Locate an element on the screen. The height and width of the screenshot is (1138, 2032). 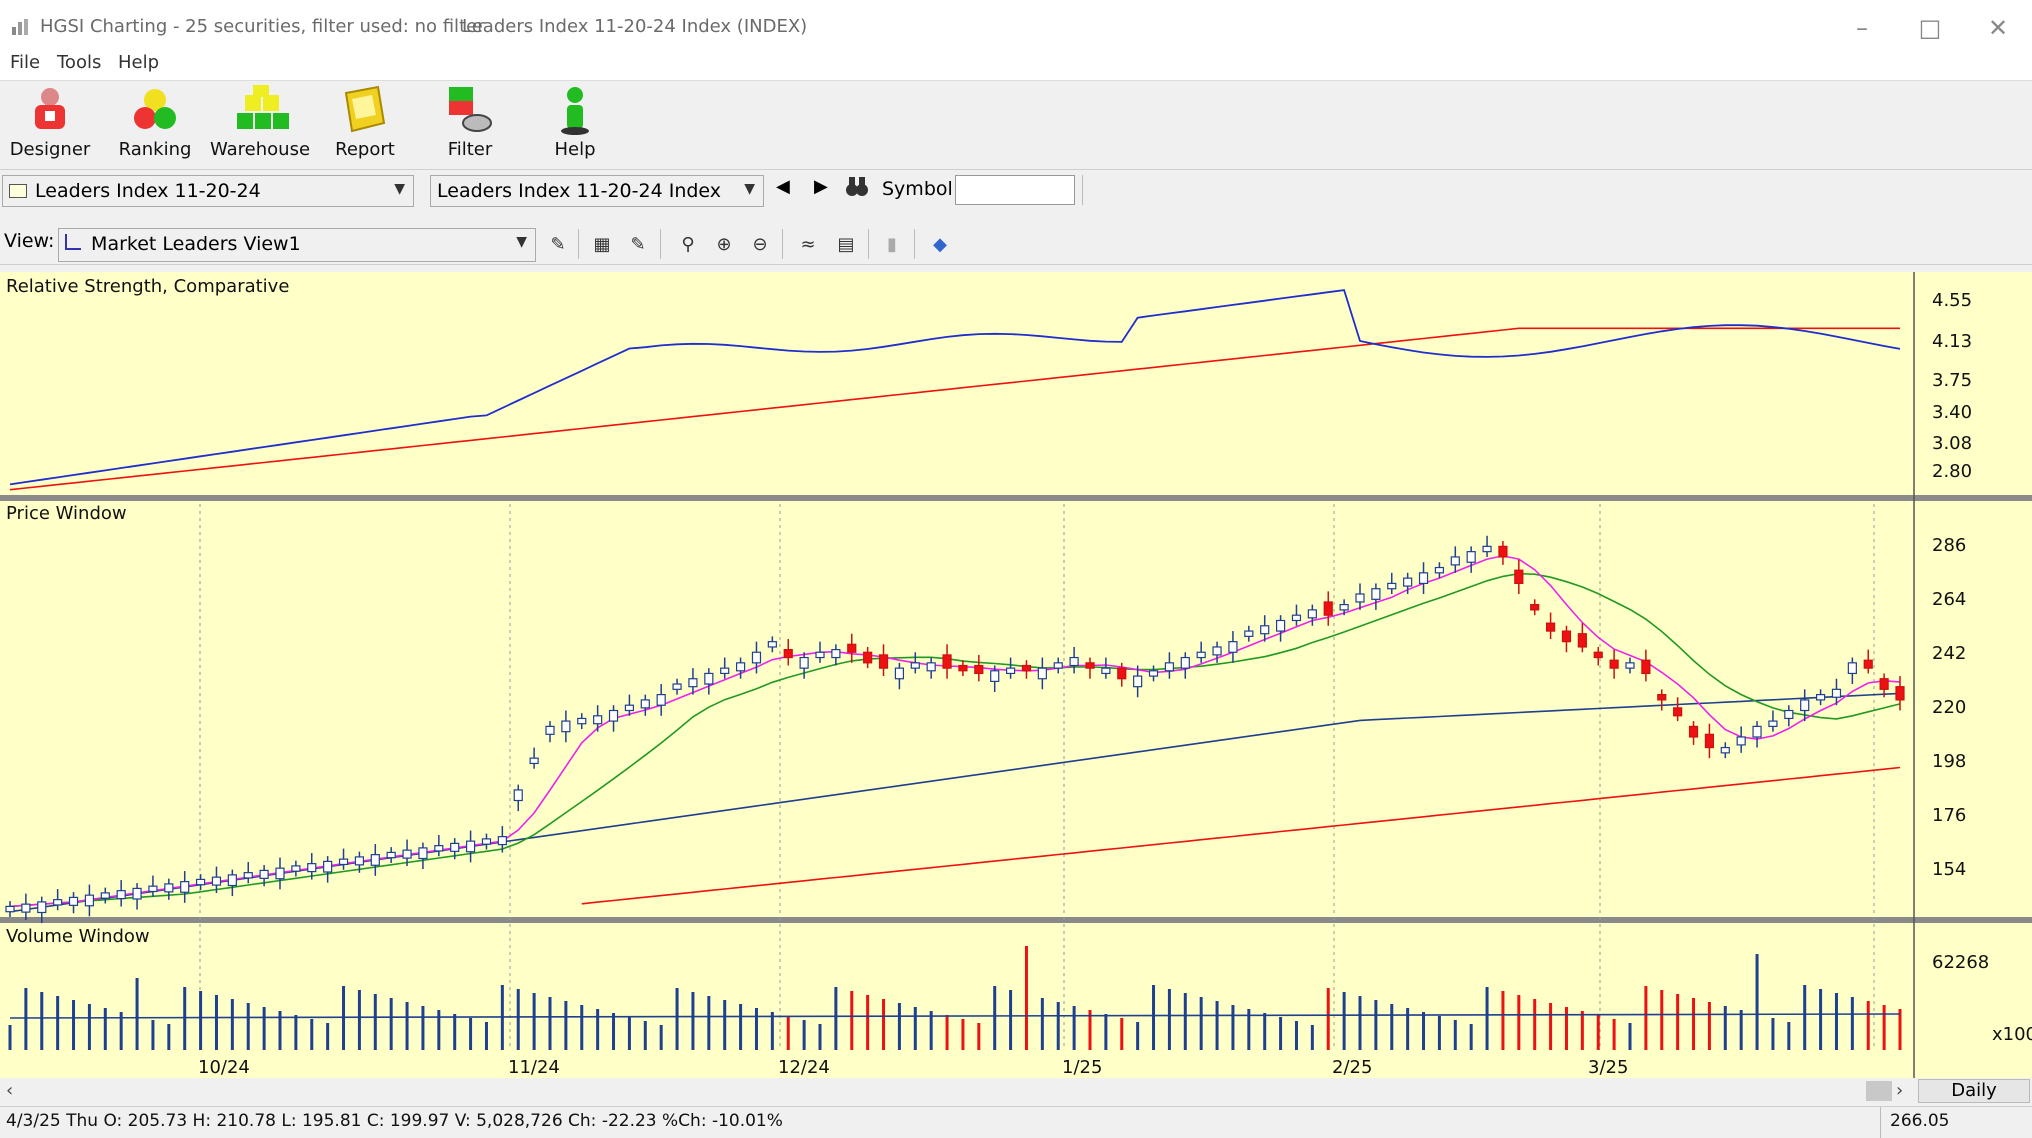
maximize-icon: □ is located at coordinates (1930, 28).